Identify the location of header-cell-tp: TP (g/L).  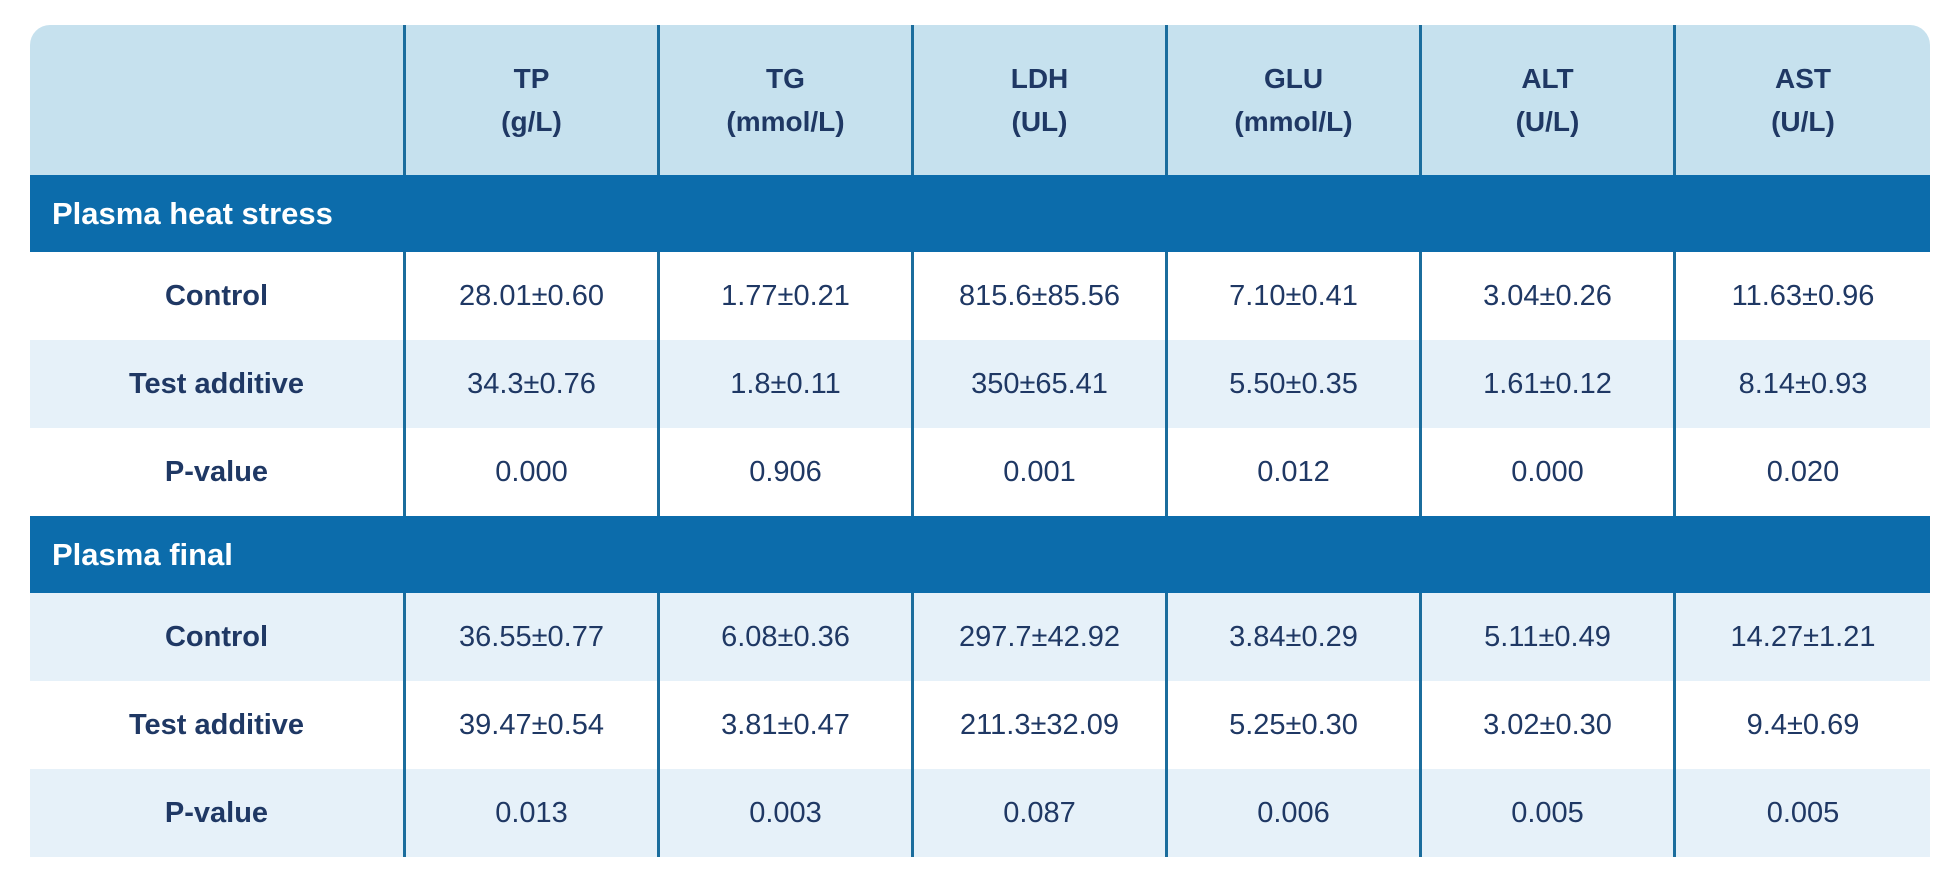
(533, 100).